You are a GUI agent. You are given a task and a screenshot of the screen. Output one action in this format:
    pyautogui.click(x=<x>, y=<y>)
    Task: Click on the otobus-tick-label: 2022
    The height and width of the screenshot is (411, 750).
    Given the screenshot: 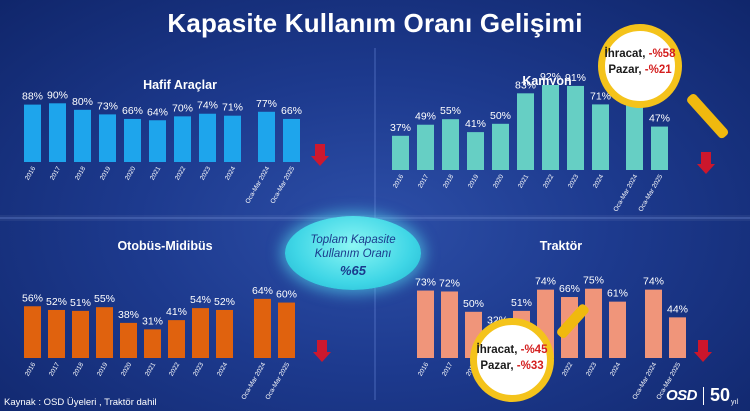 What is the action you would take?
    pyautogui.click(x=174, y=369)
    